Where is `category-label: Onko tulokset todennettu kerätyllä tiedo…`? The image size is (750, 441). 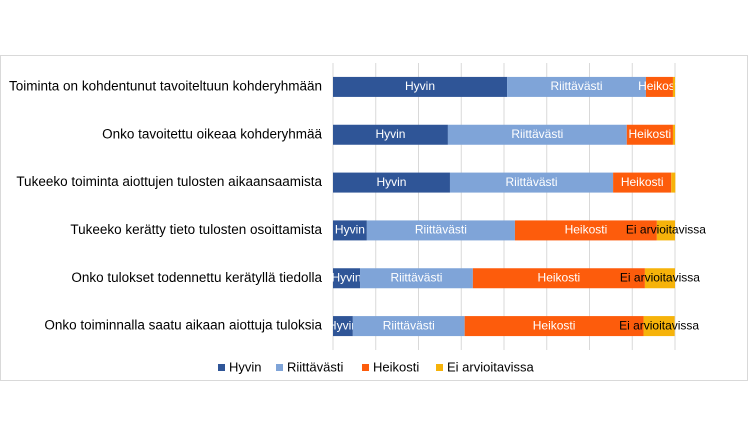
category-label: Onko tulokset todennettu kerätyllä tiedo… is located at coordinates (196, 277).